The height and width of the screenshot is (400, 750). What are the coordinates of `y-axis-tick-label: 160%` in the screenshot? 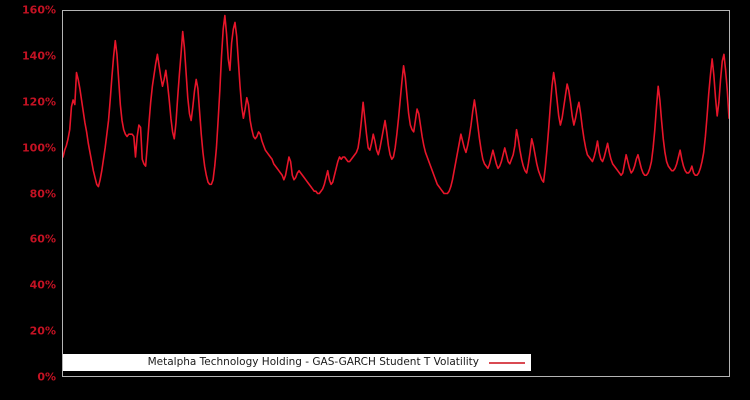 It's located at (39, 10).